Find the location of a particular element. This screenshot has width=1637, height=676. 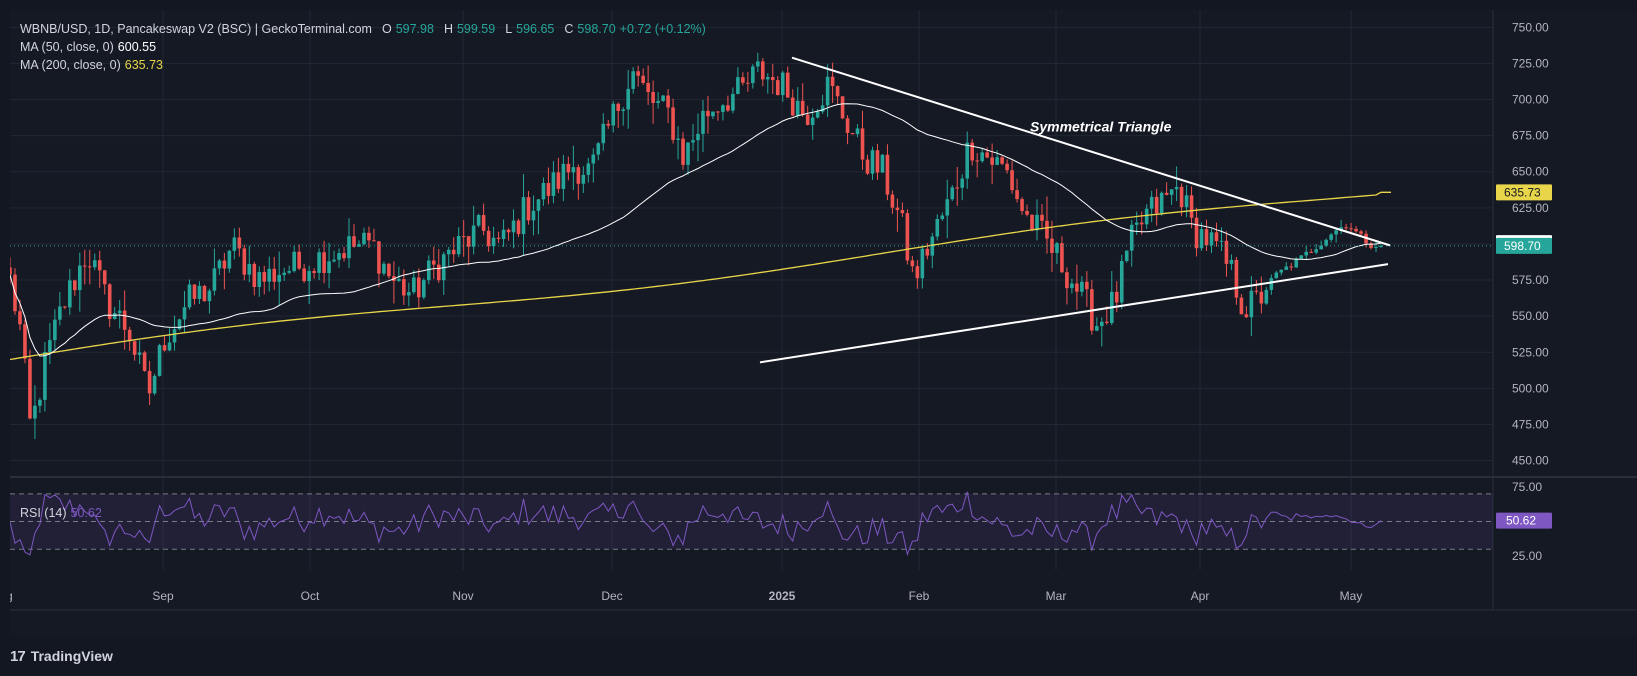

rsi-value-label-bg is located at coordinates (1524, 520).